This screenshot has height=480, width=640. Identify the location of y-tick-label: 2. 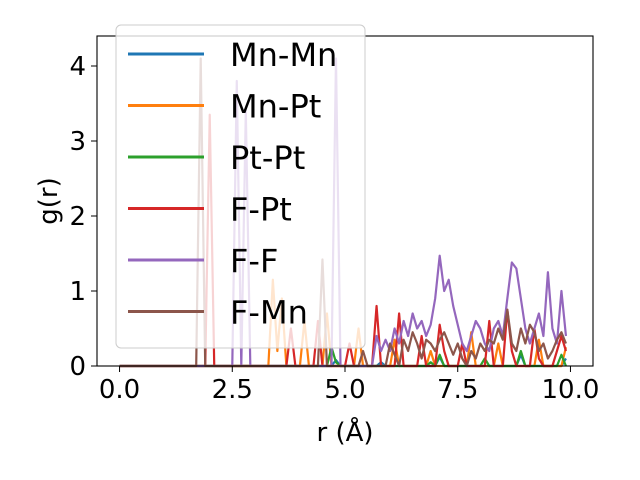
(77, 217).